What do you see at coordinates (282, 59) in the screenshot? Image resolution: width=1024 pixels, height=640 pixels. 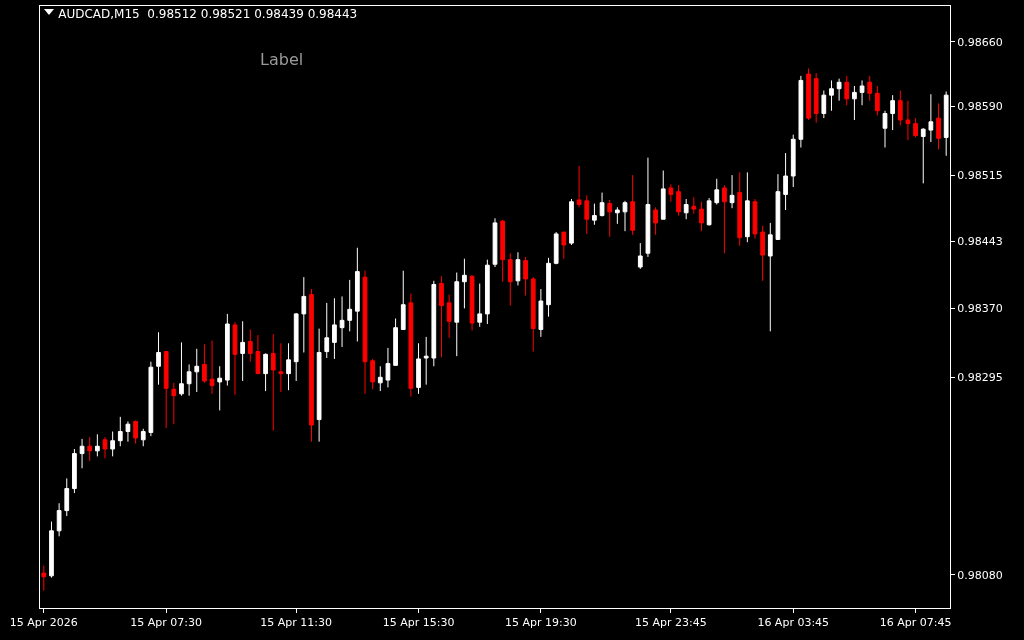 I see `annotation: Label` at bounding box center [282, 59].